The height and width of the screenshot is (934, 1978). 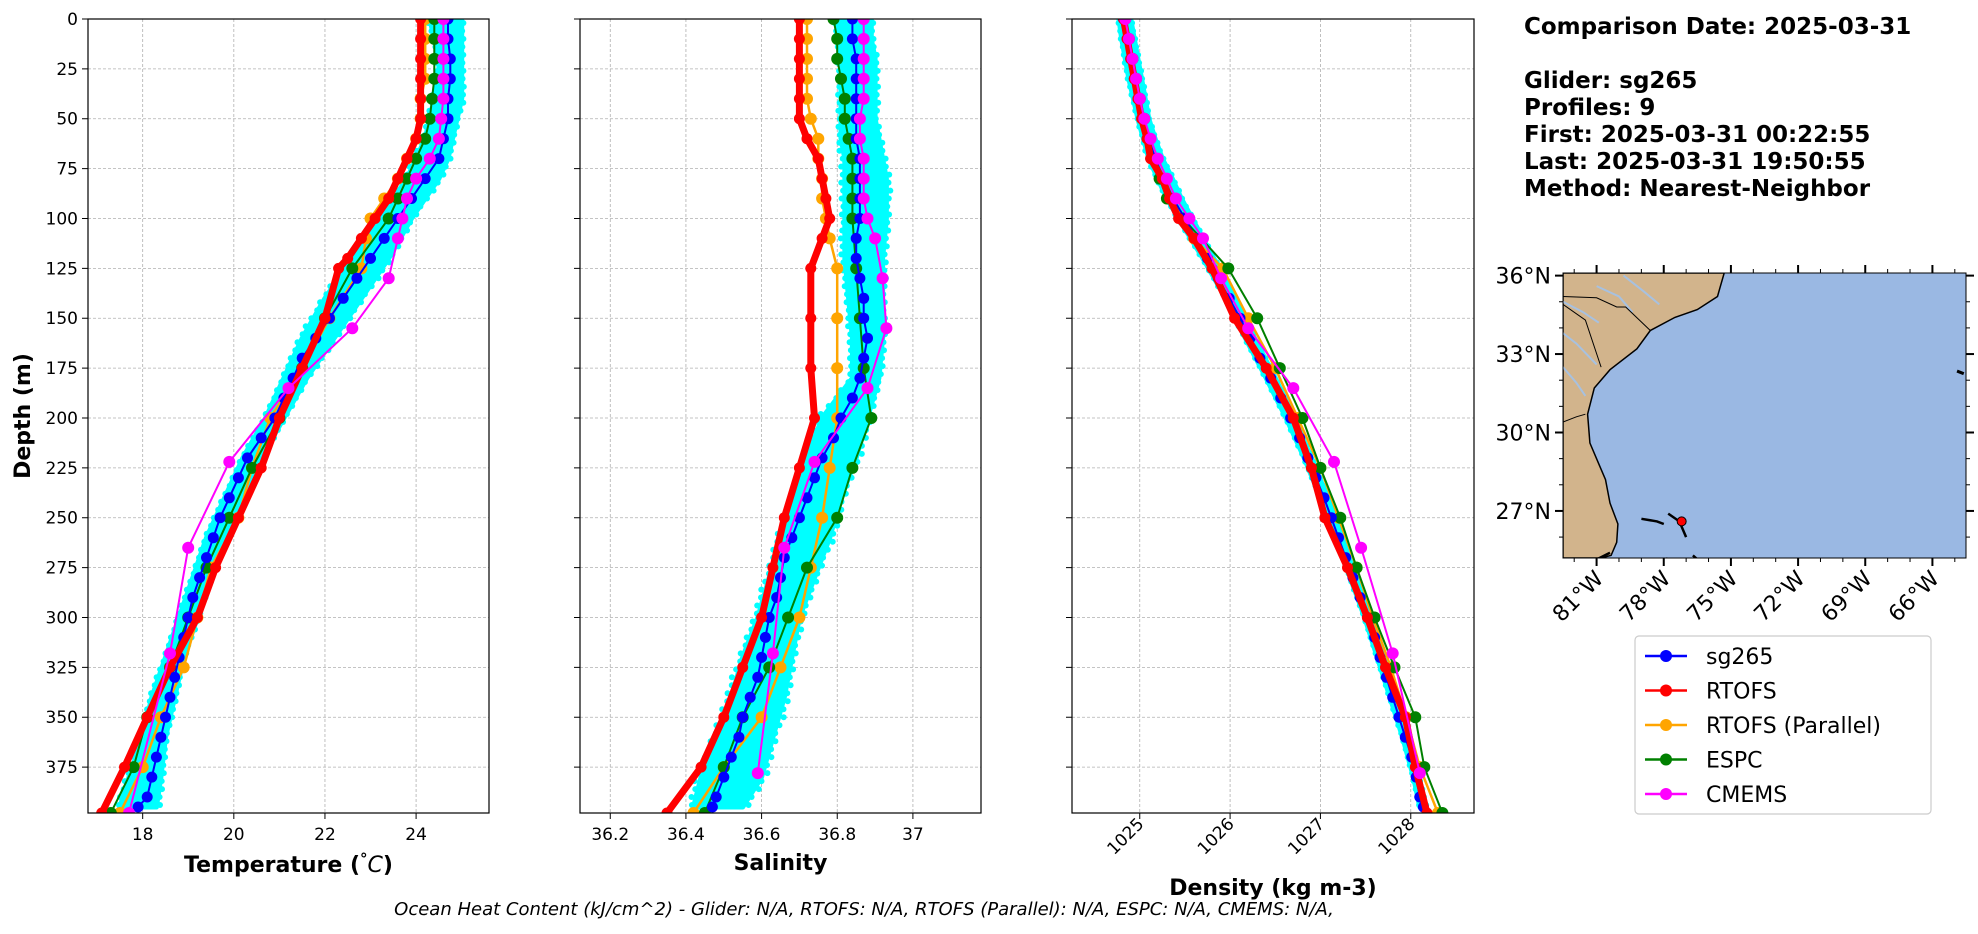 What do you see at coordinates (294, 413) in the screenshot?
I see `series-line` at bounding box center [294, 413].